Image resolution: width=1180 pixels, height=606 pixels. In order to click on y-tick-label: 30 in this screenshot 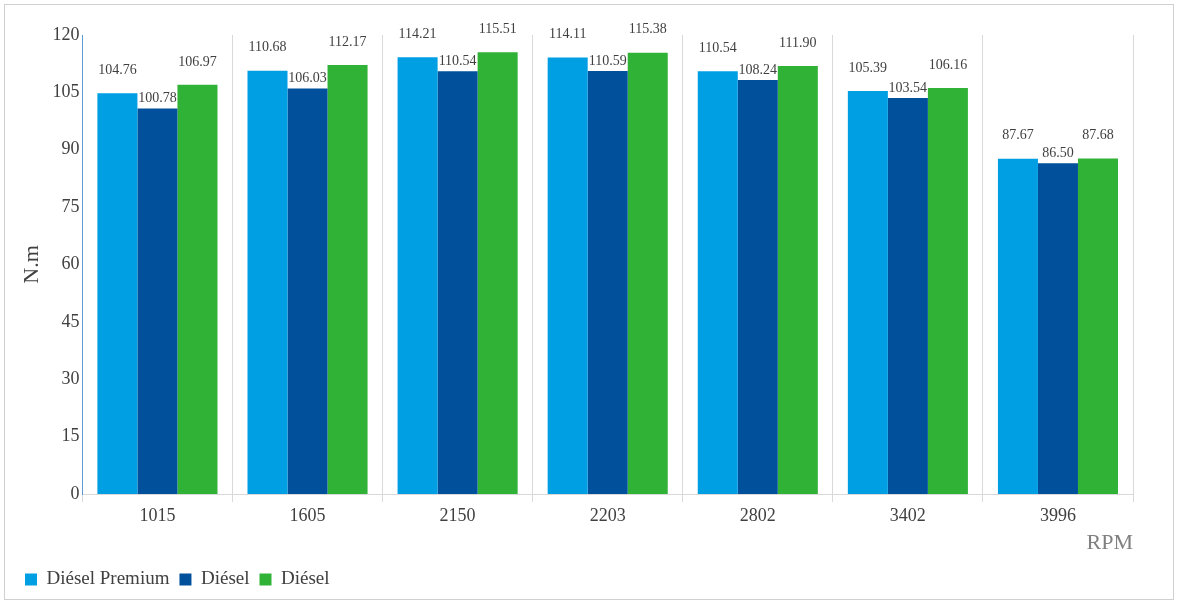, I will do `click(70, 377)`.